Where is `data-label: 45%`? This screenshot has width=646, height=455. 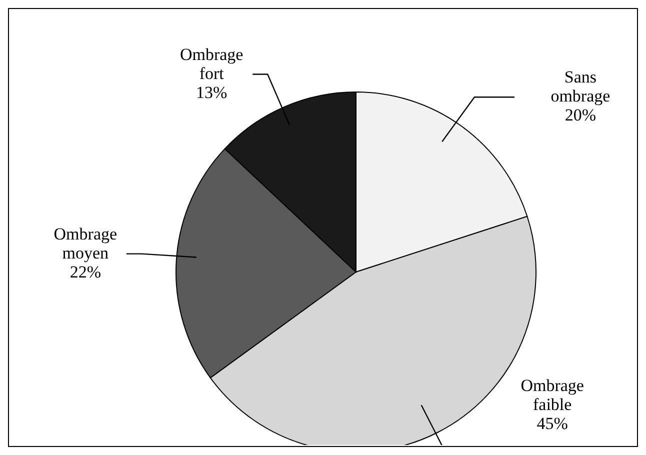
data-label: 45% is located at coordinates (552, 423).